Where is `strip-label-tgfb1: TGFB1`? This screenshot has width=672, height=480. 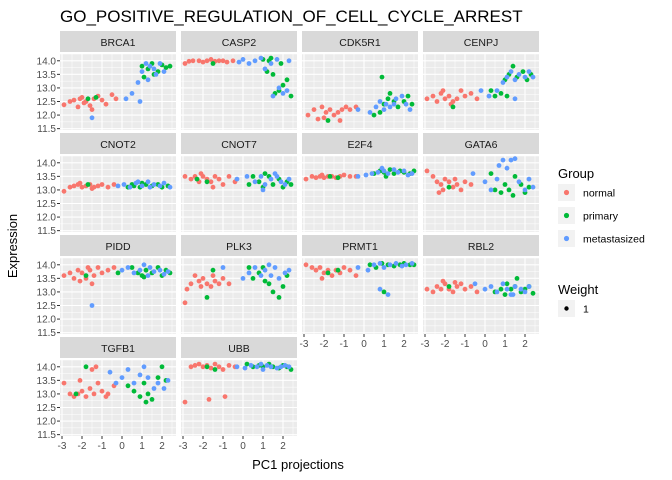
strip-label-tgfb1: TGFB1 is located at coordinates (118, 349).